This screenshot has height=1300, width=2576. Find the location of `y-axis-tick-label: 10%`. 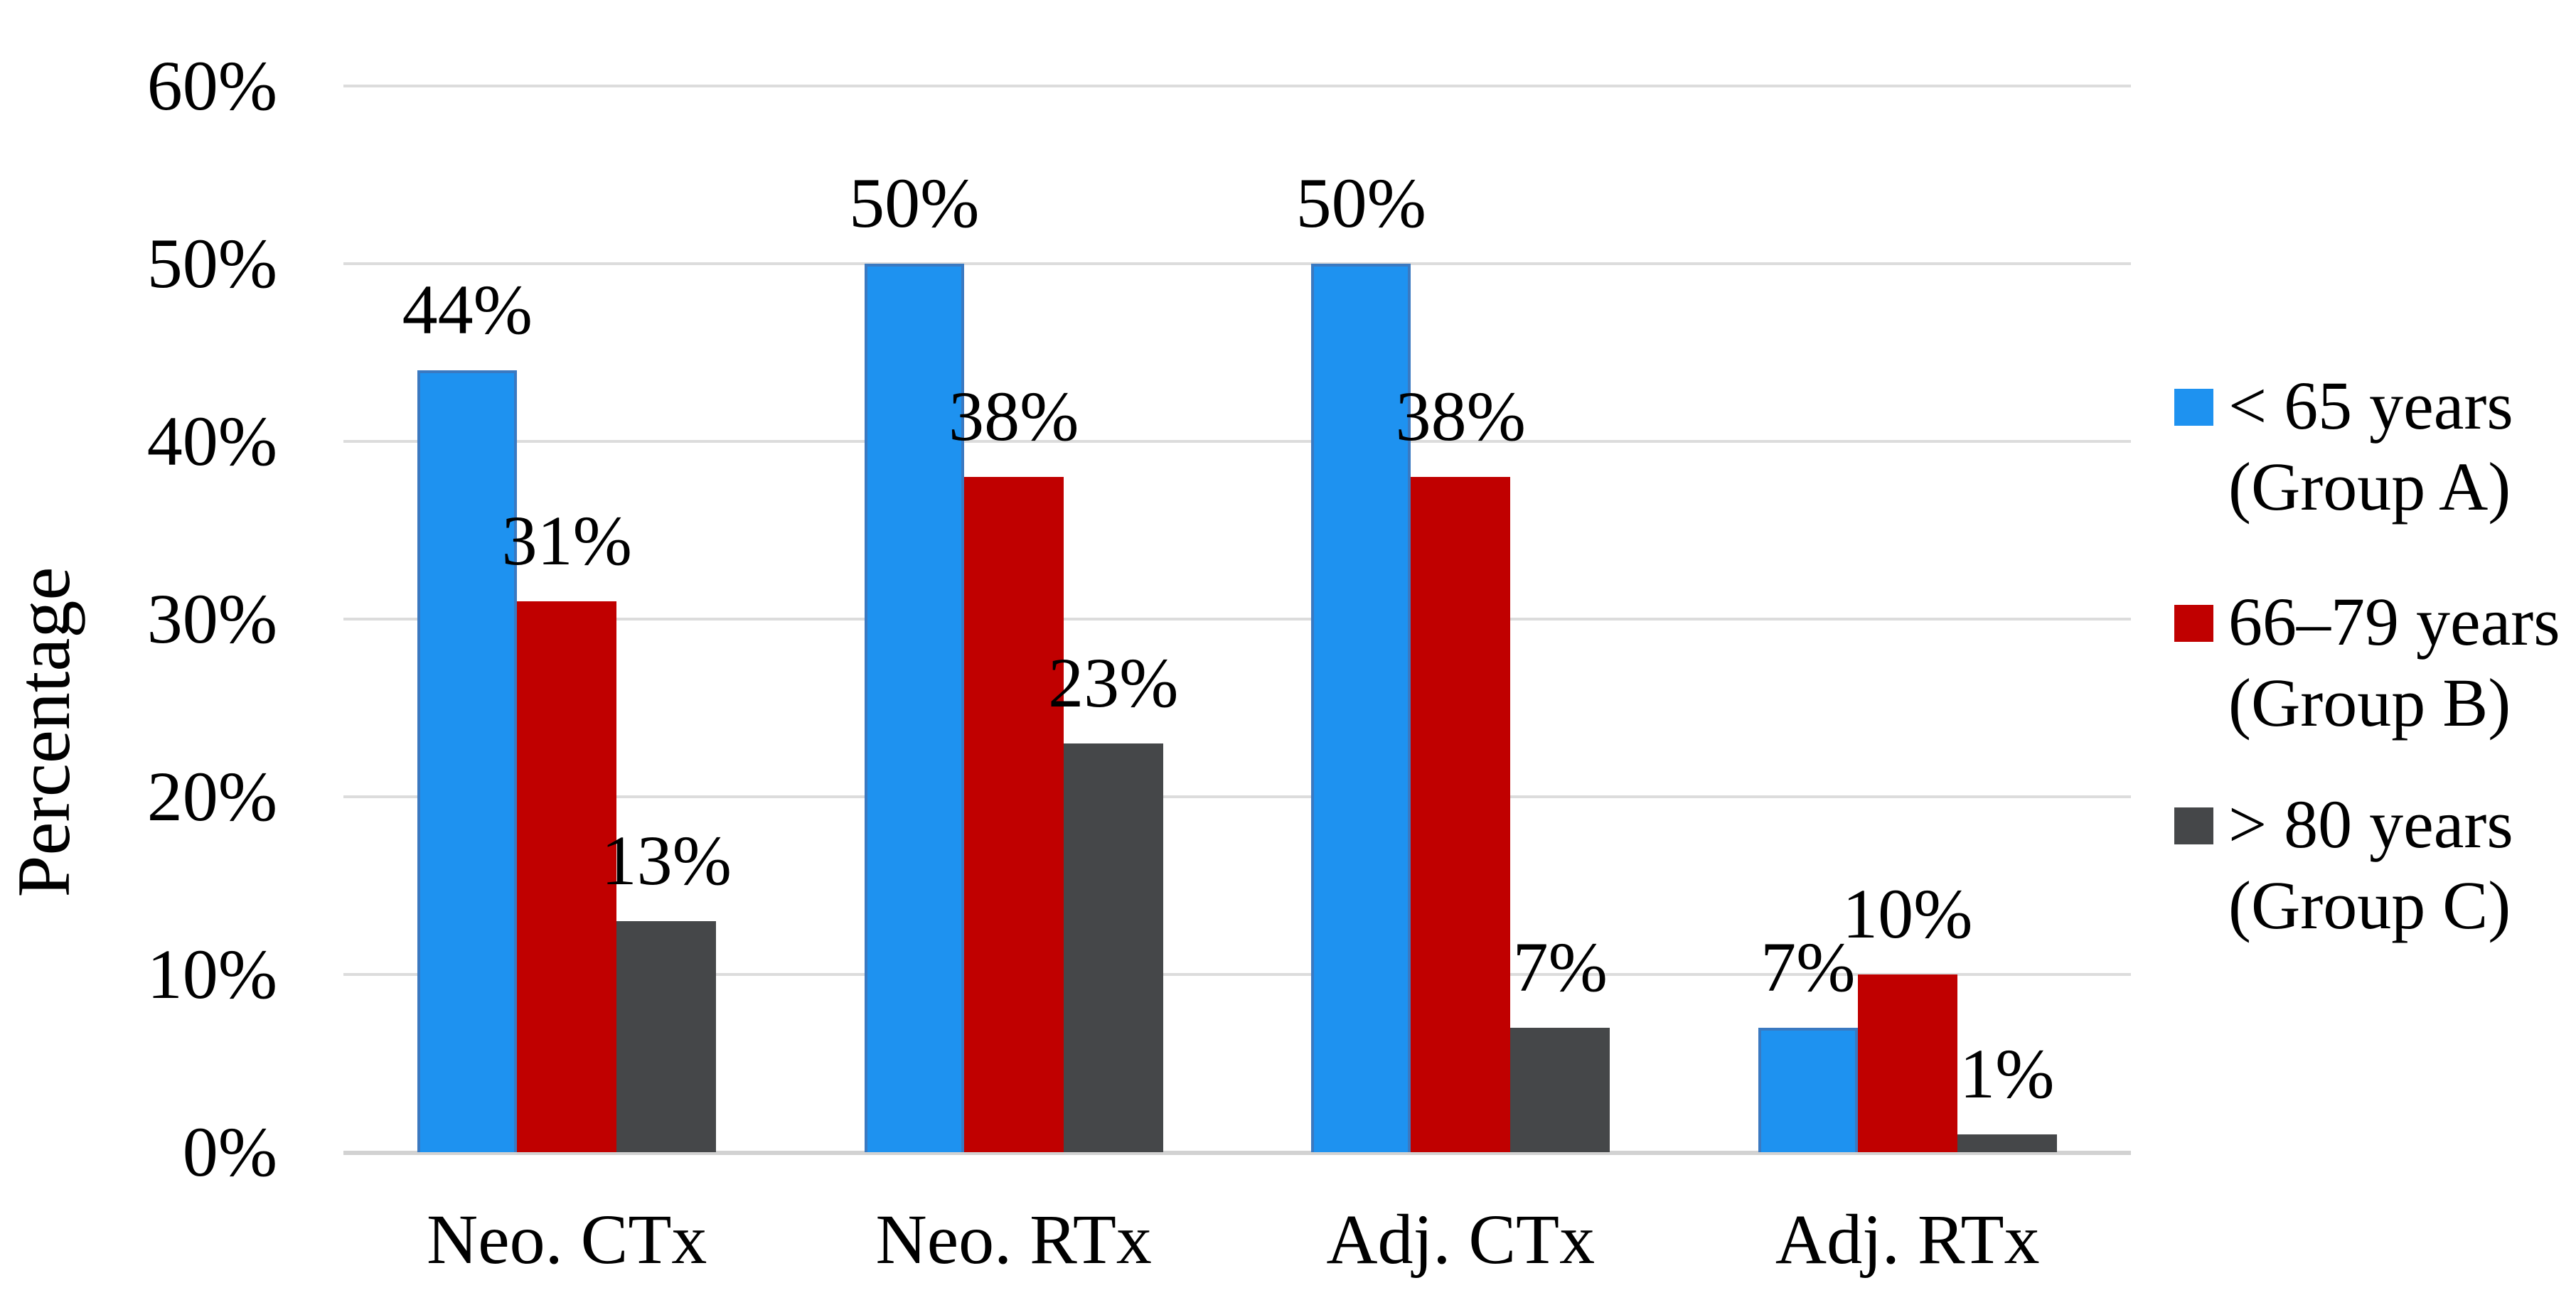

y-axis-tick-label: 10% is located at coordinates (211, 974).